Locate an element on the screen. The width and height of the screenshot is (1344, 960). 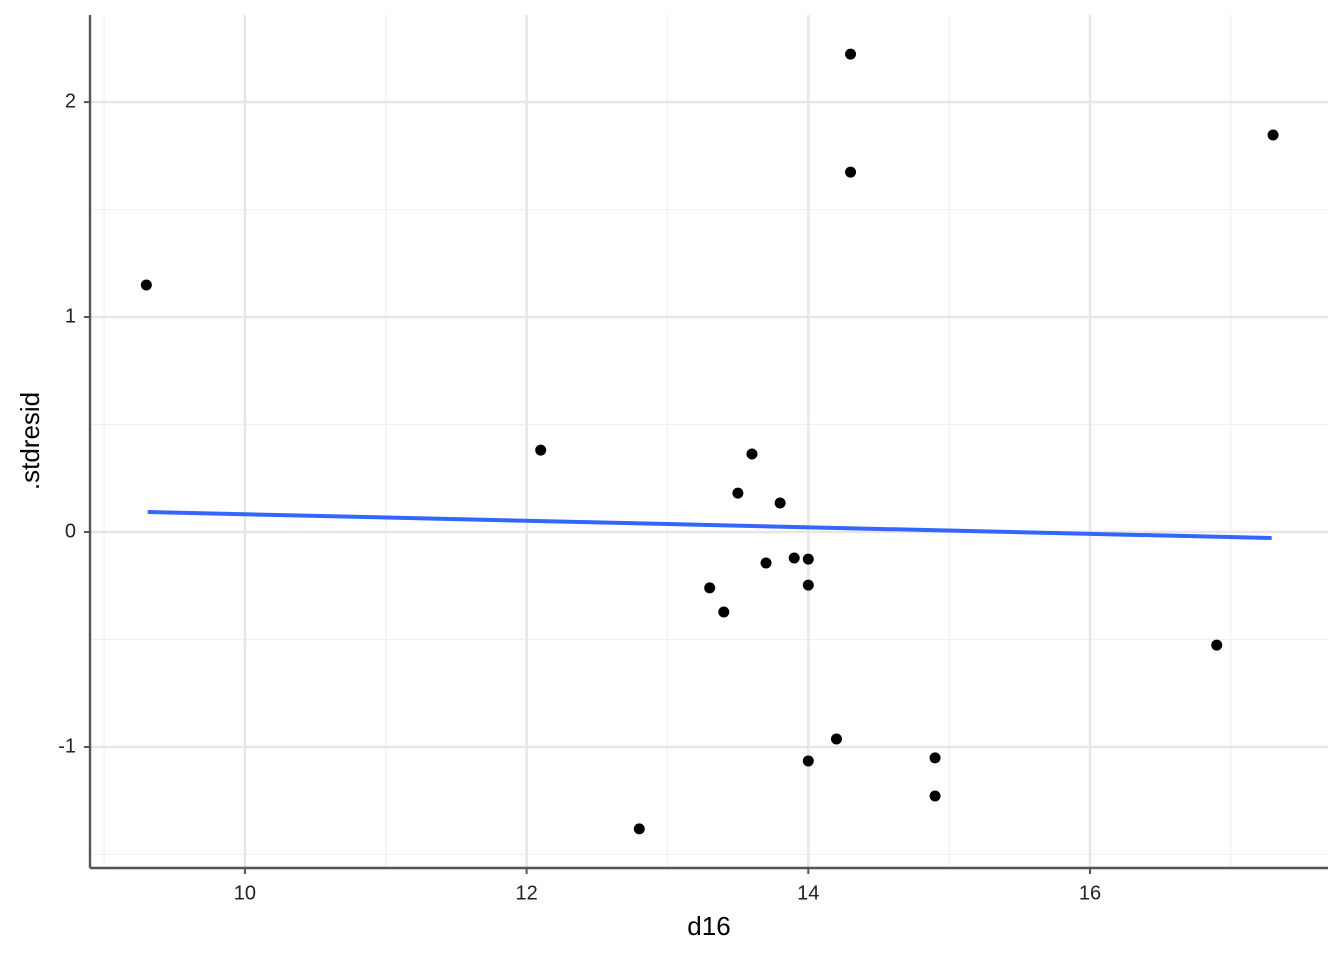
x-tick-label: 16 is located at coordinates (1090, 893).